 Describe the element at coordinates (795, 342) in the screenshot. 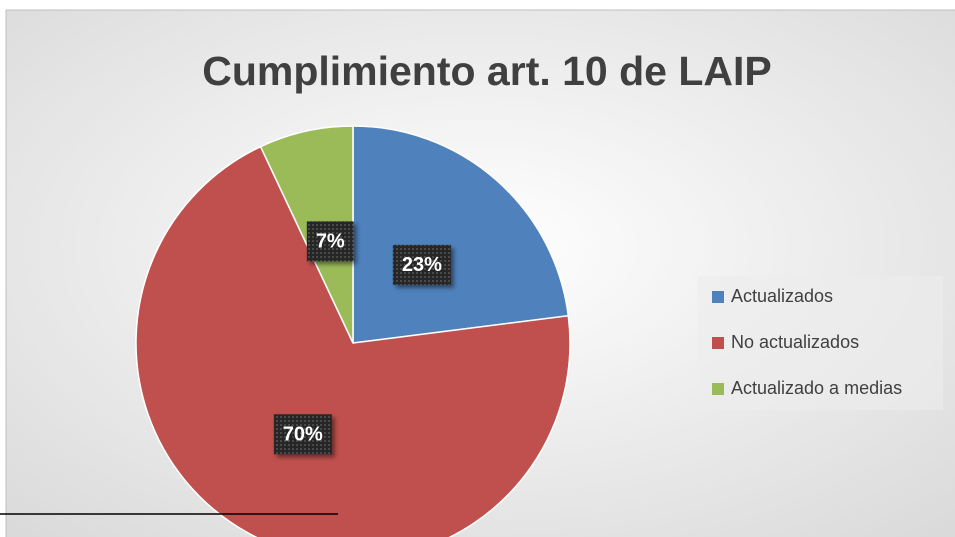

I see `legend-label: No actualizados` at that location.